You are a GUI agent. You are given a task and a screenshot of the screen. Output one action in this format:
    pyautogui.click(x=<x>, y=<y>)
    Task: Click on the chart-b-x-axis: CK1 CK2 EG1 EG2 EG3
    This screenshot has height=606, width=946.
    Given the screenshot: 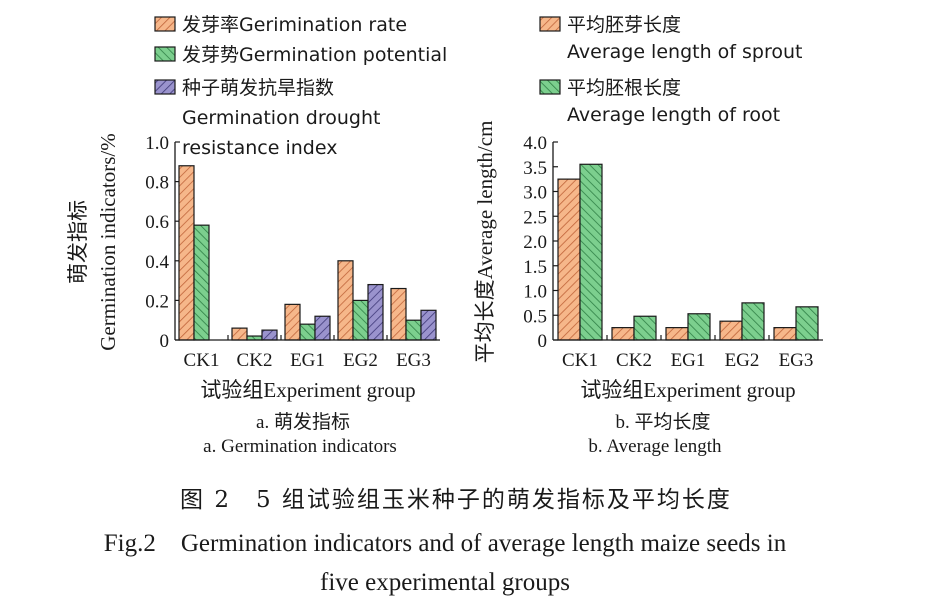 What is the action you would take?
    pyautogui.click(x=688, y=353)
    